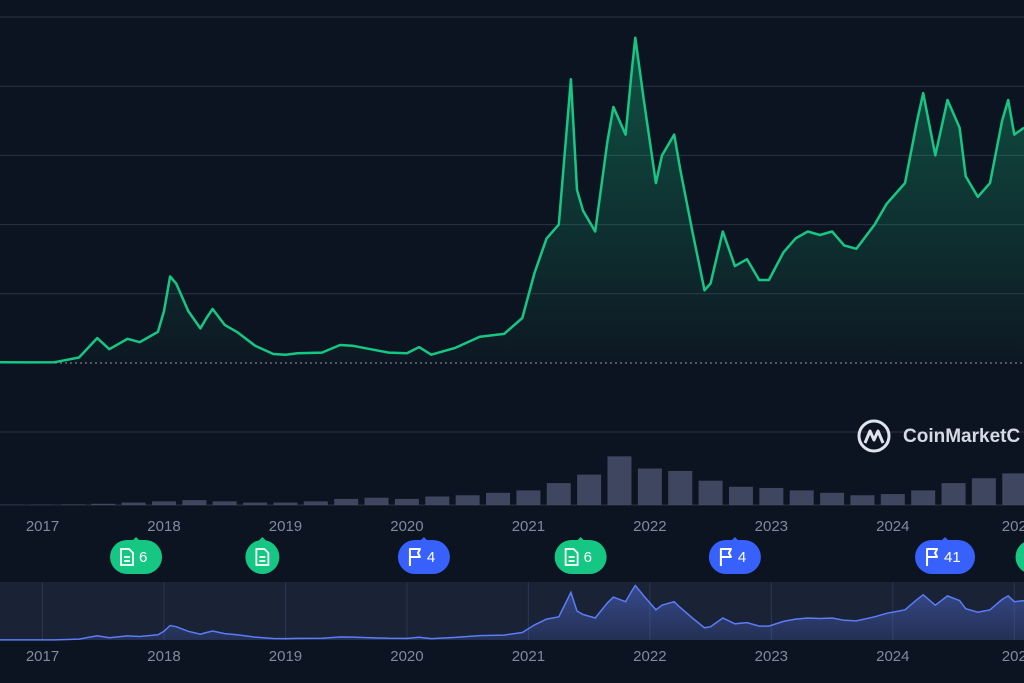 Image resolution: width=1024 pixels, height=683 pixels. Describe the element at coordinates (42, 656) in the screenshot. I see `navigator-tick-label: 2017` at that location.